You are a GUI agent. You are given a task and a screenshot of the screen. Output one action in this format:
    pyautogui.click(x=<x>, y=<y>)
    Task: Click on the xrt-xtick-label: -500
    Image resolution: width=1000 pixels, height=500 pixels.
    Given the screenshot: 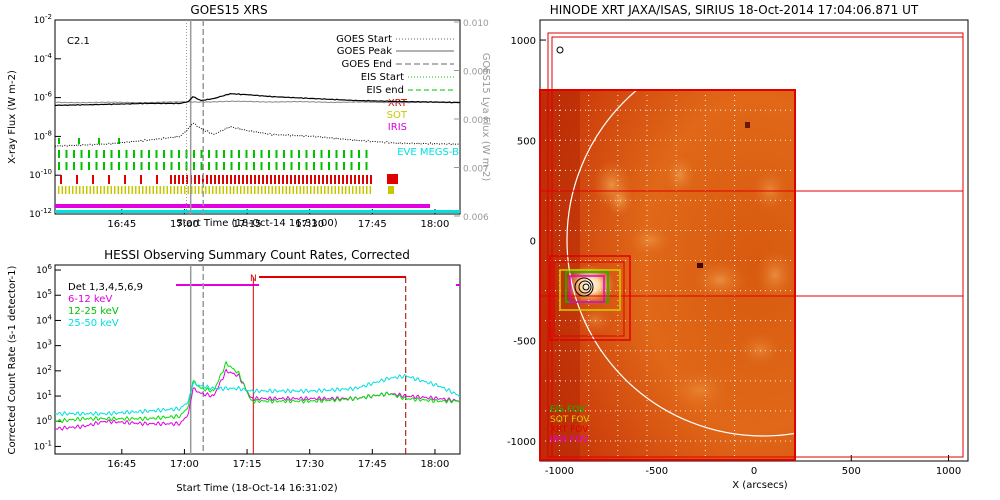 What is the action you would take?
    pyautogui.click(x=656, y=471)
    